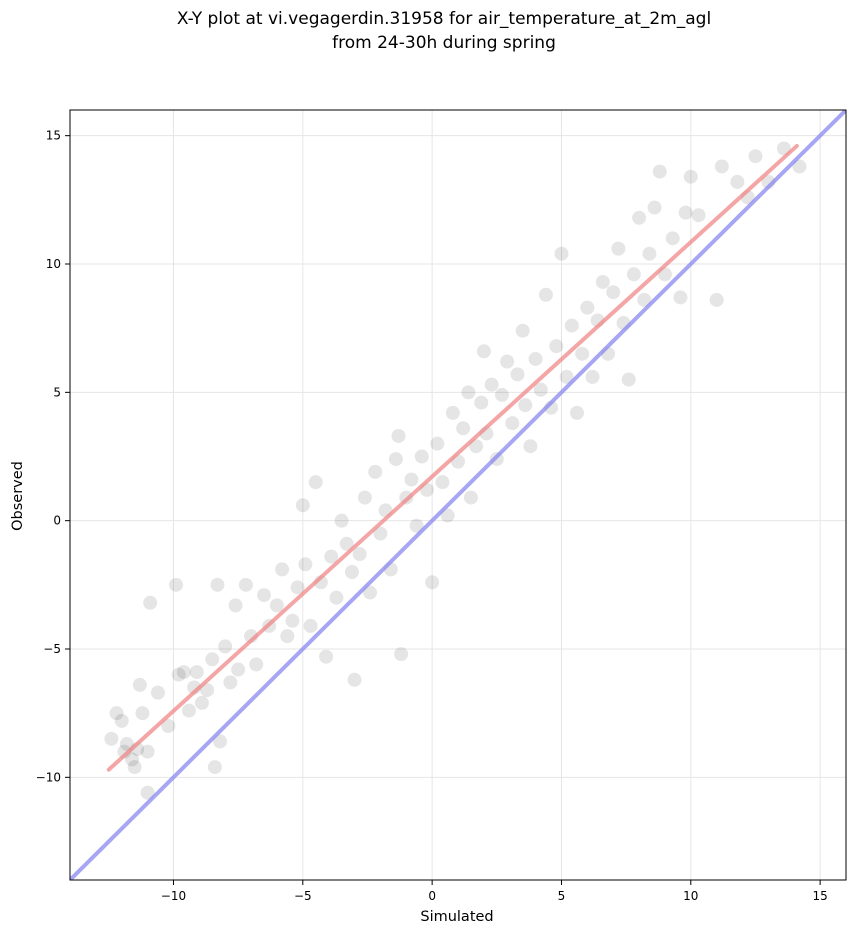  I want to click on y-tick-label: −5, so click(52, 649).